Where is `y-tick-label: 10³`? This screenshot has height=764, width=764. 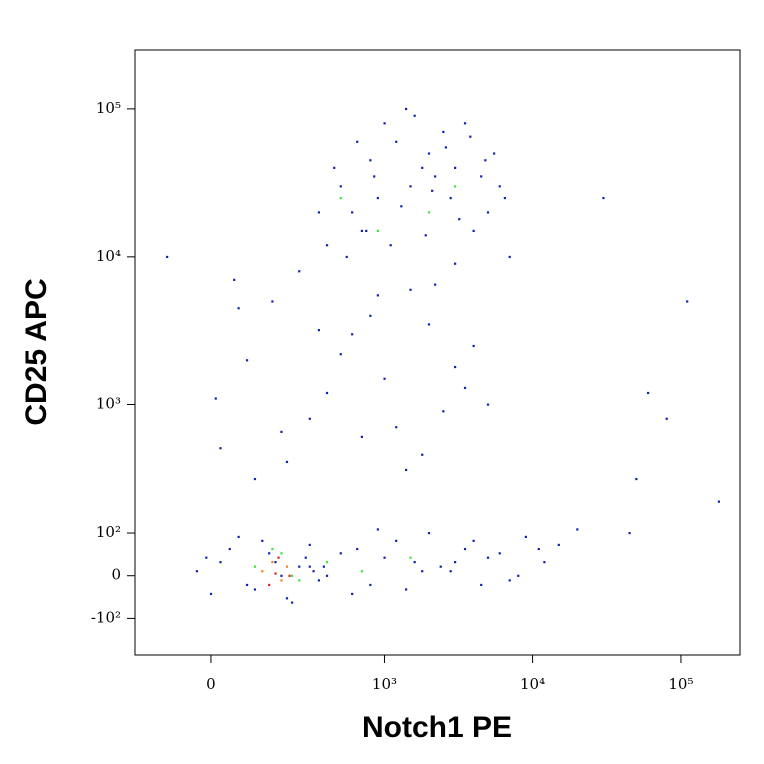 y-tick-label: 10³ is located at coordinates (108, 404).